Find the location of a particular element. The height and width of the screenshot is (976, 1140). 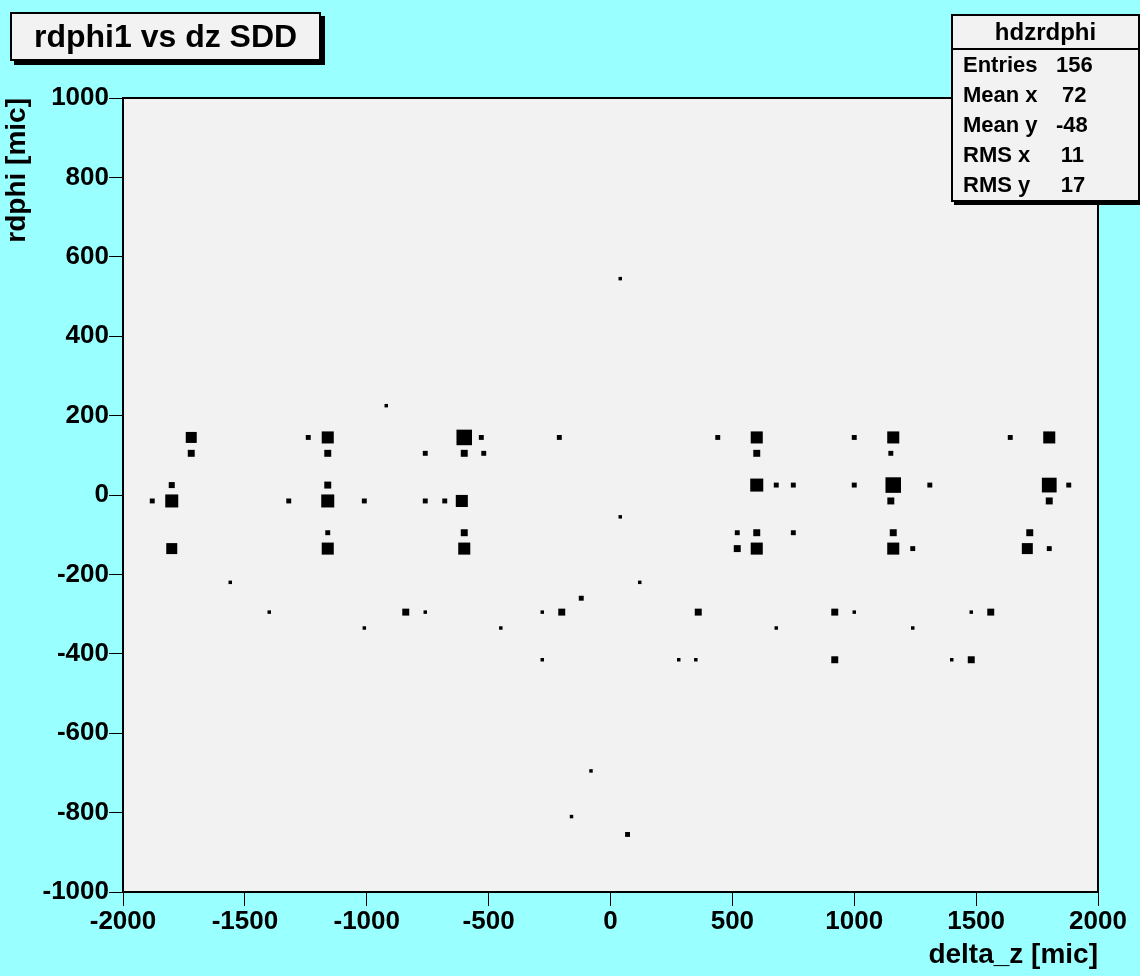

y-tick-label: -1000 is located at coordinates (75, 890).